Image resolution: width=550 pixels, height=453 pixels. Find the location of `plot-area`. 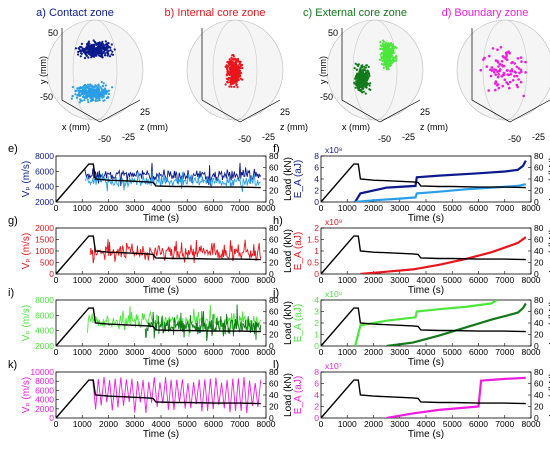

plot-area is located at coordinates (159, 325).